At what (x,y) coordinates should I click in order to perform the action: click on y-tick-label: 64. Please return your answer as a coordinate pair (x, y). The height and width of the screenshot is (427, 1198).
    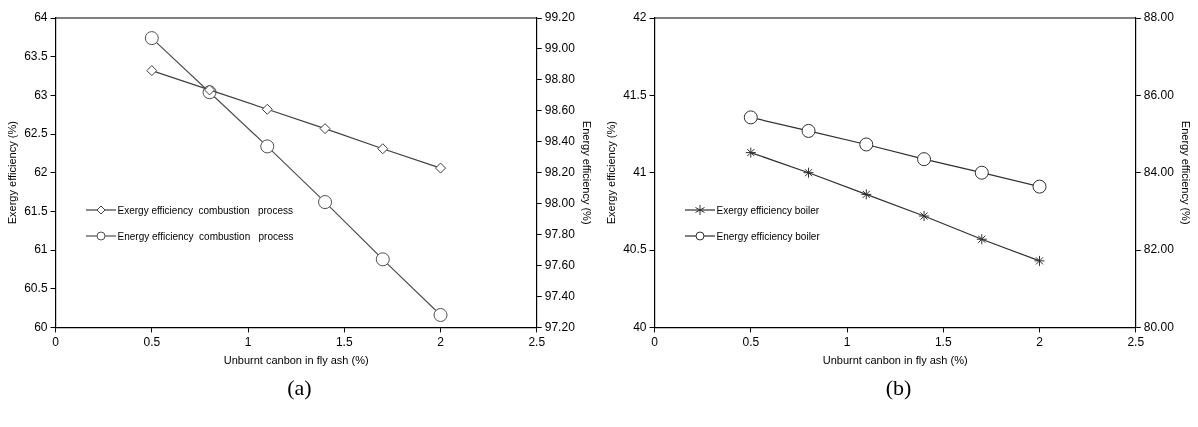
    Looking at the image, I should click on (41, 17).